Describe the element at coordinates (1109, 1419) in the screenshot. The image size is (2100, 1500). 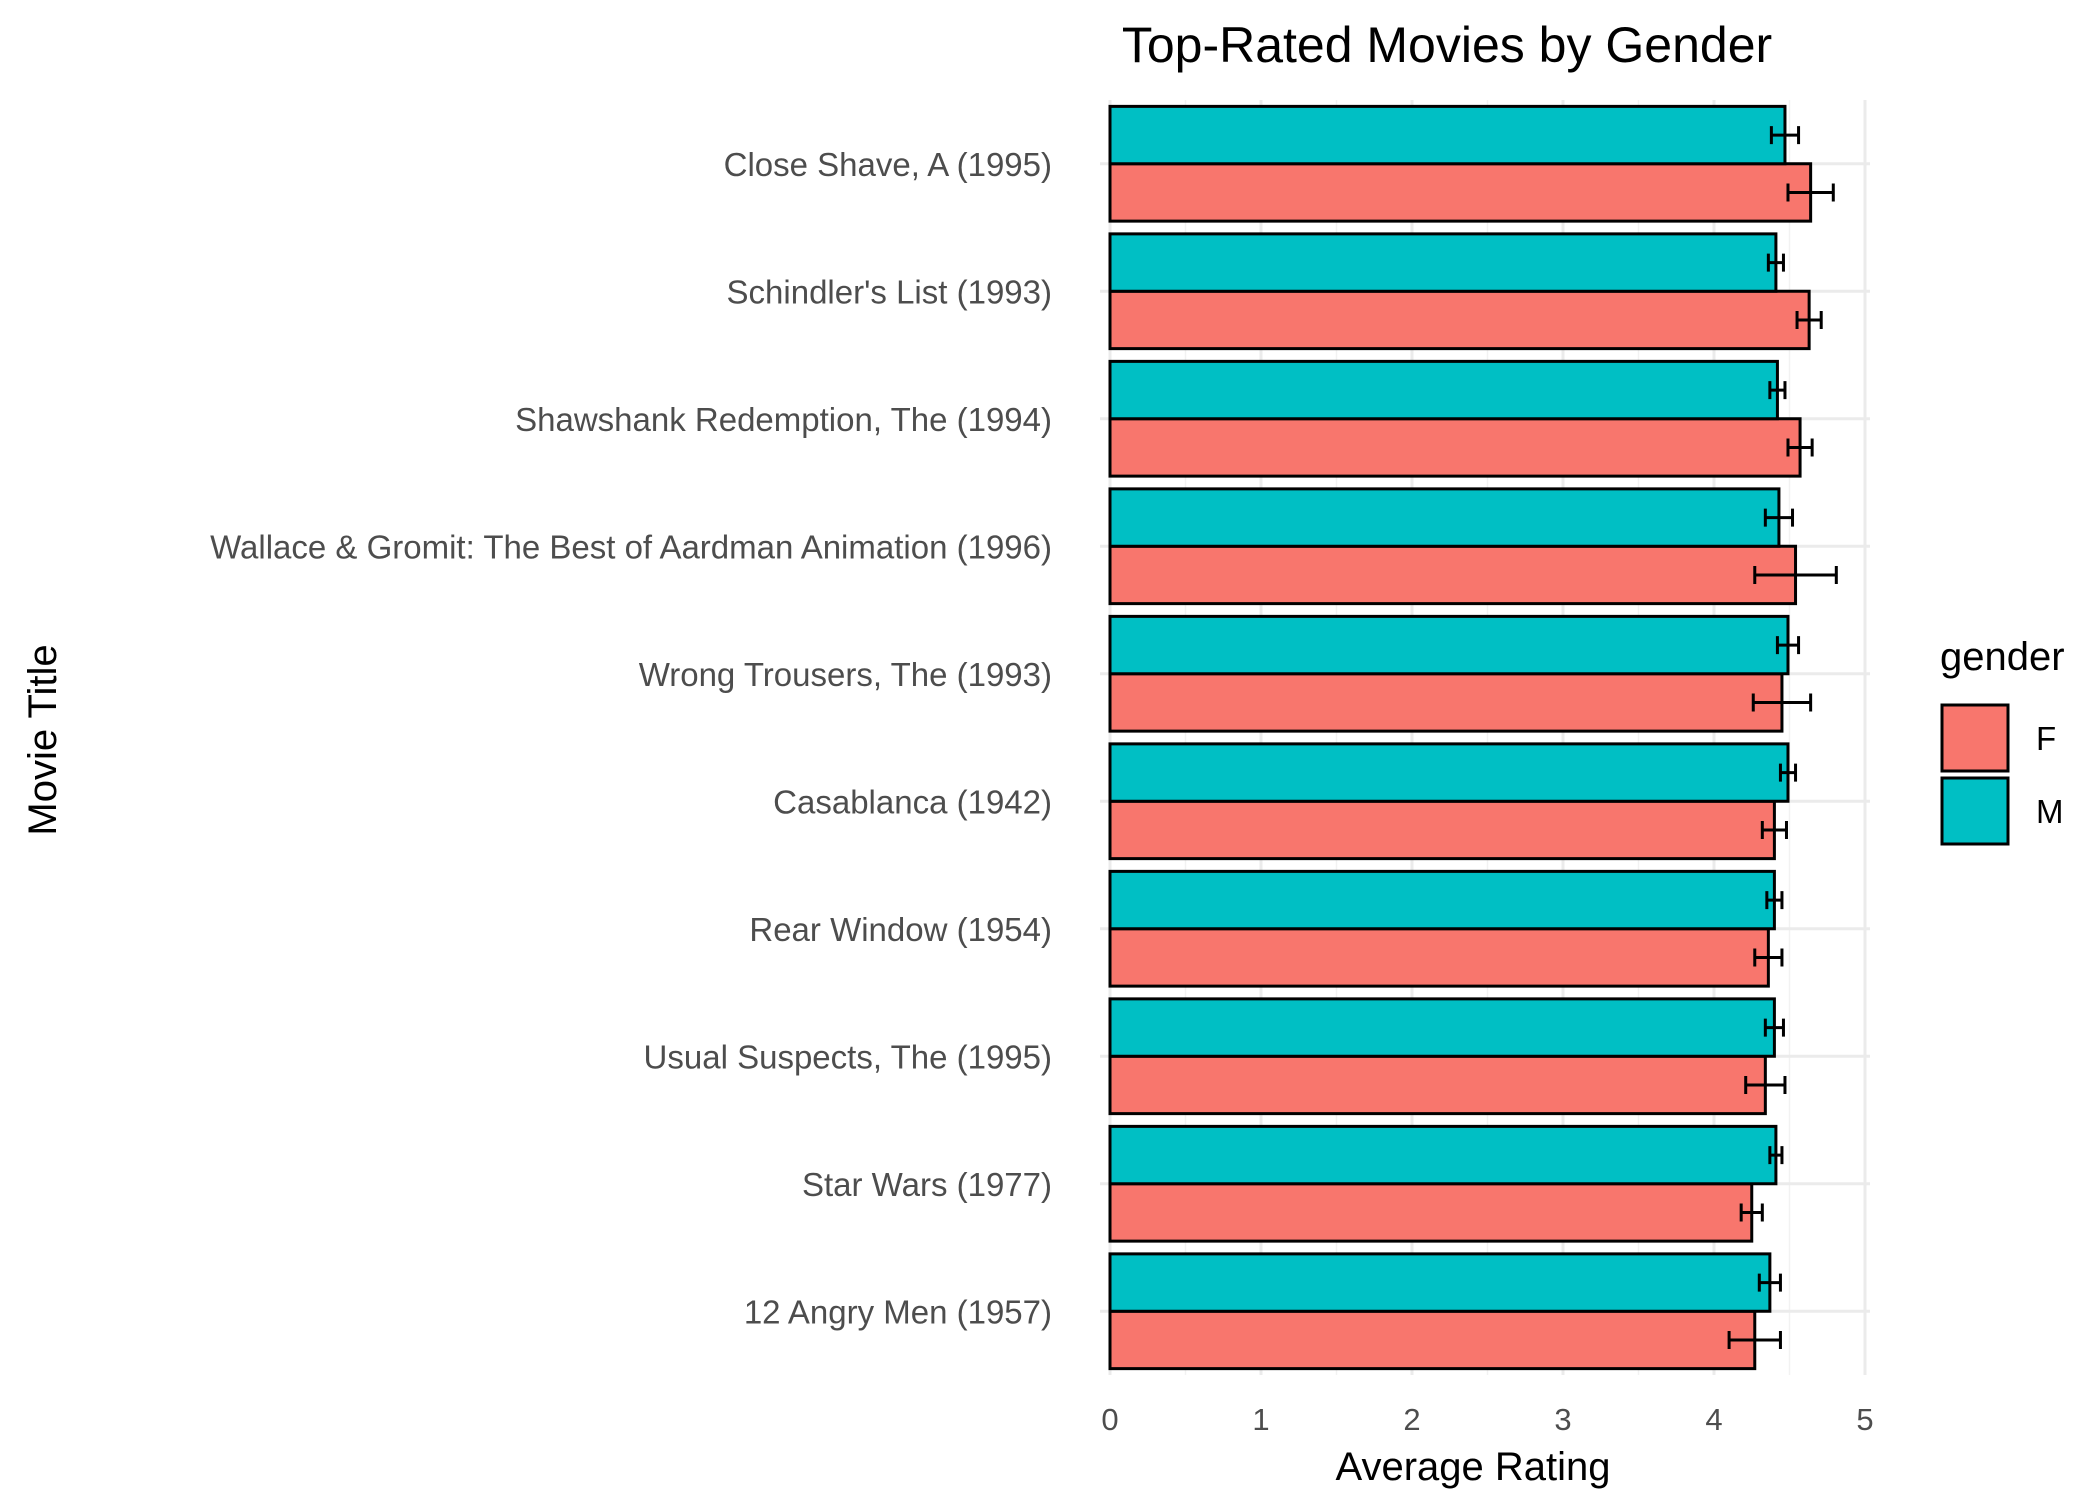
I see `x-tick-label: 0` at that location.